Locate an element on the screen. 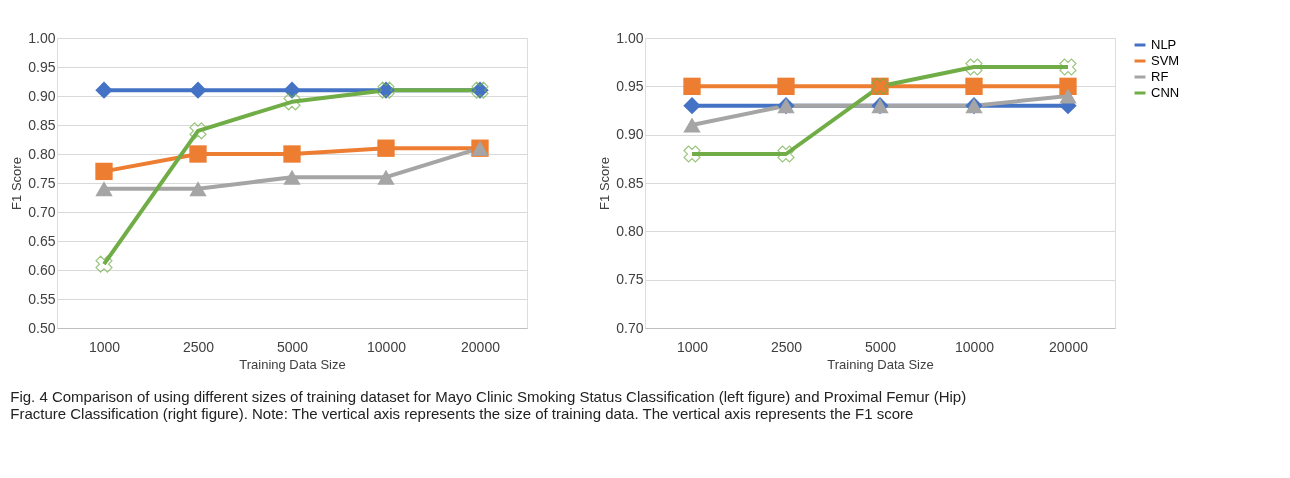 Image resolution: width=1290 pixels, height=478 pixels. legend-label: NLP is located at coordinates (1164, 44).